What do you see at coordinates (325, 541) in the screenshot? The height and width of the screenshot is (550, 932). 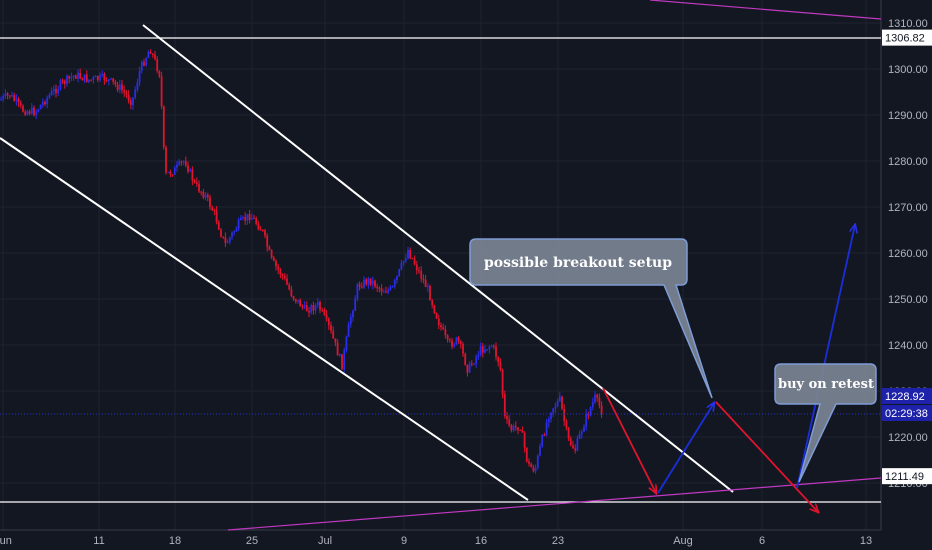 I see `x-tick-label: Jul` at bounding box center [325, 541].